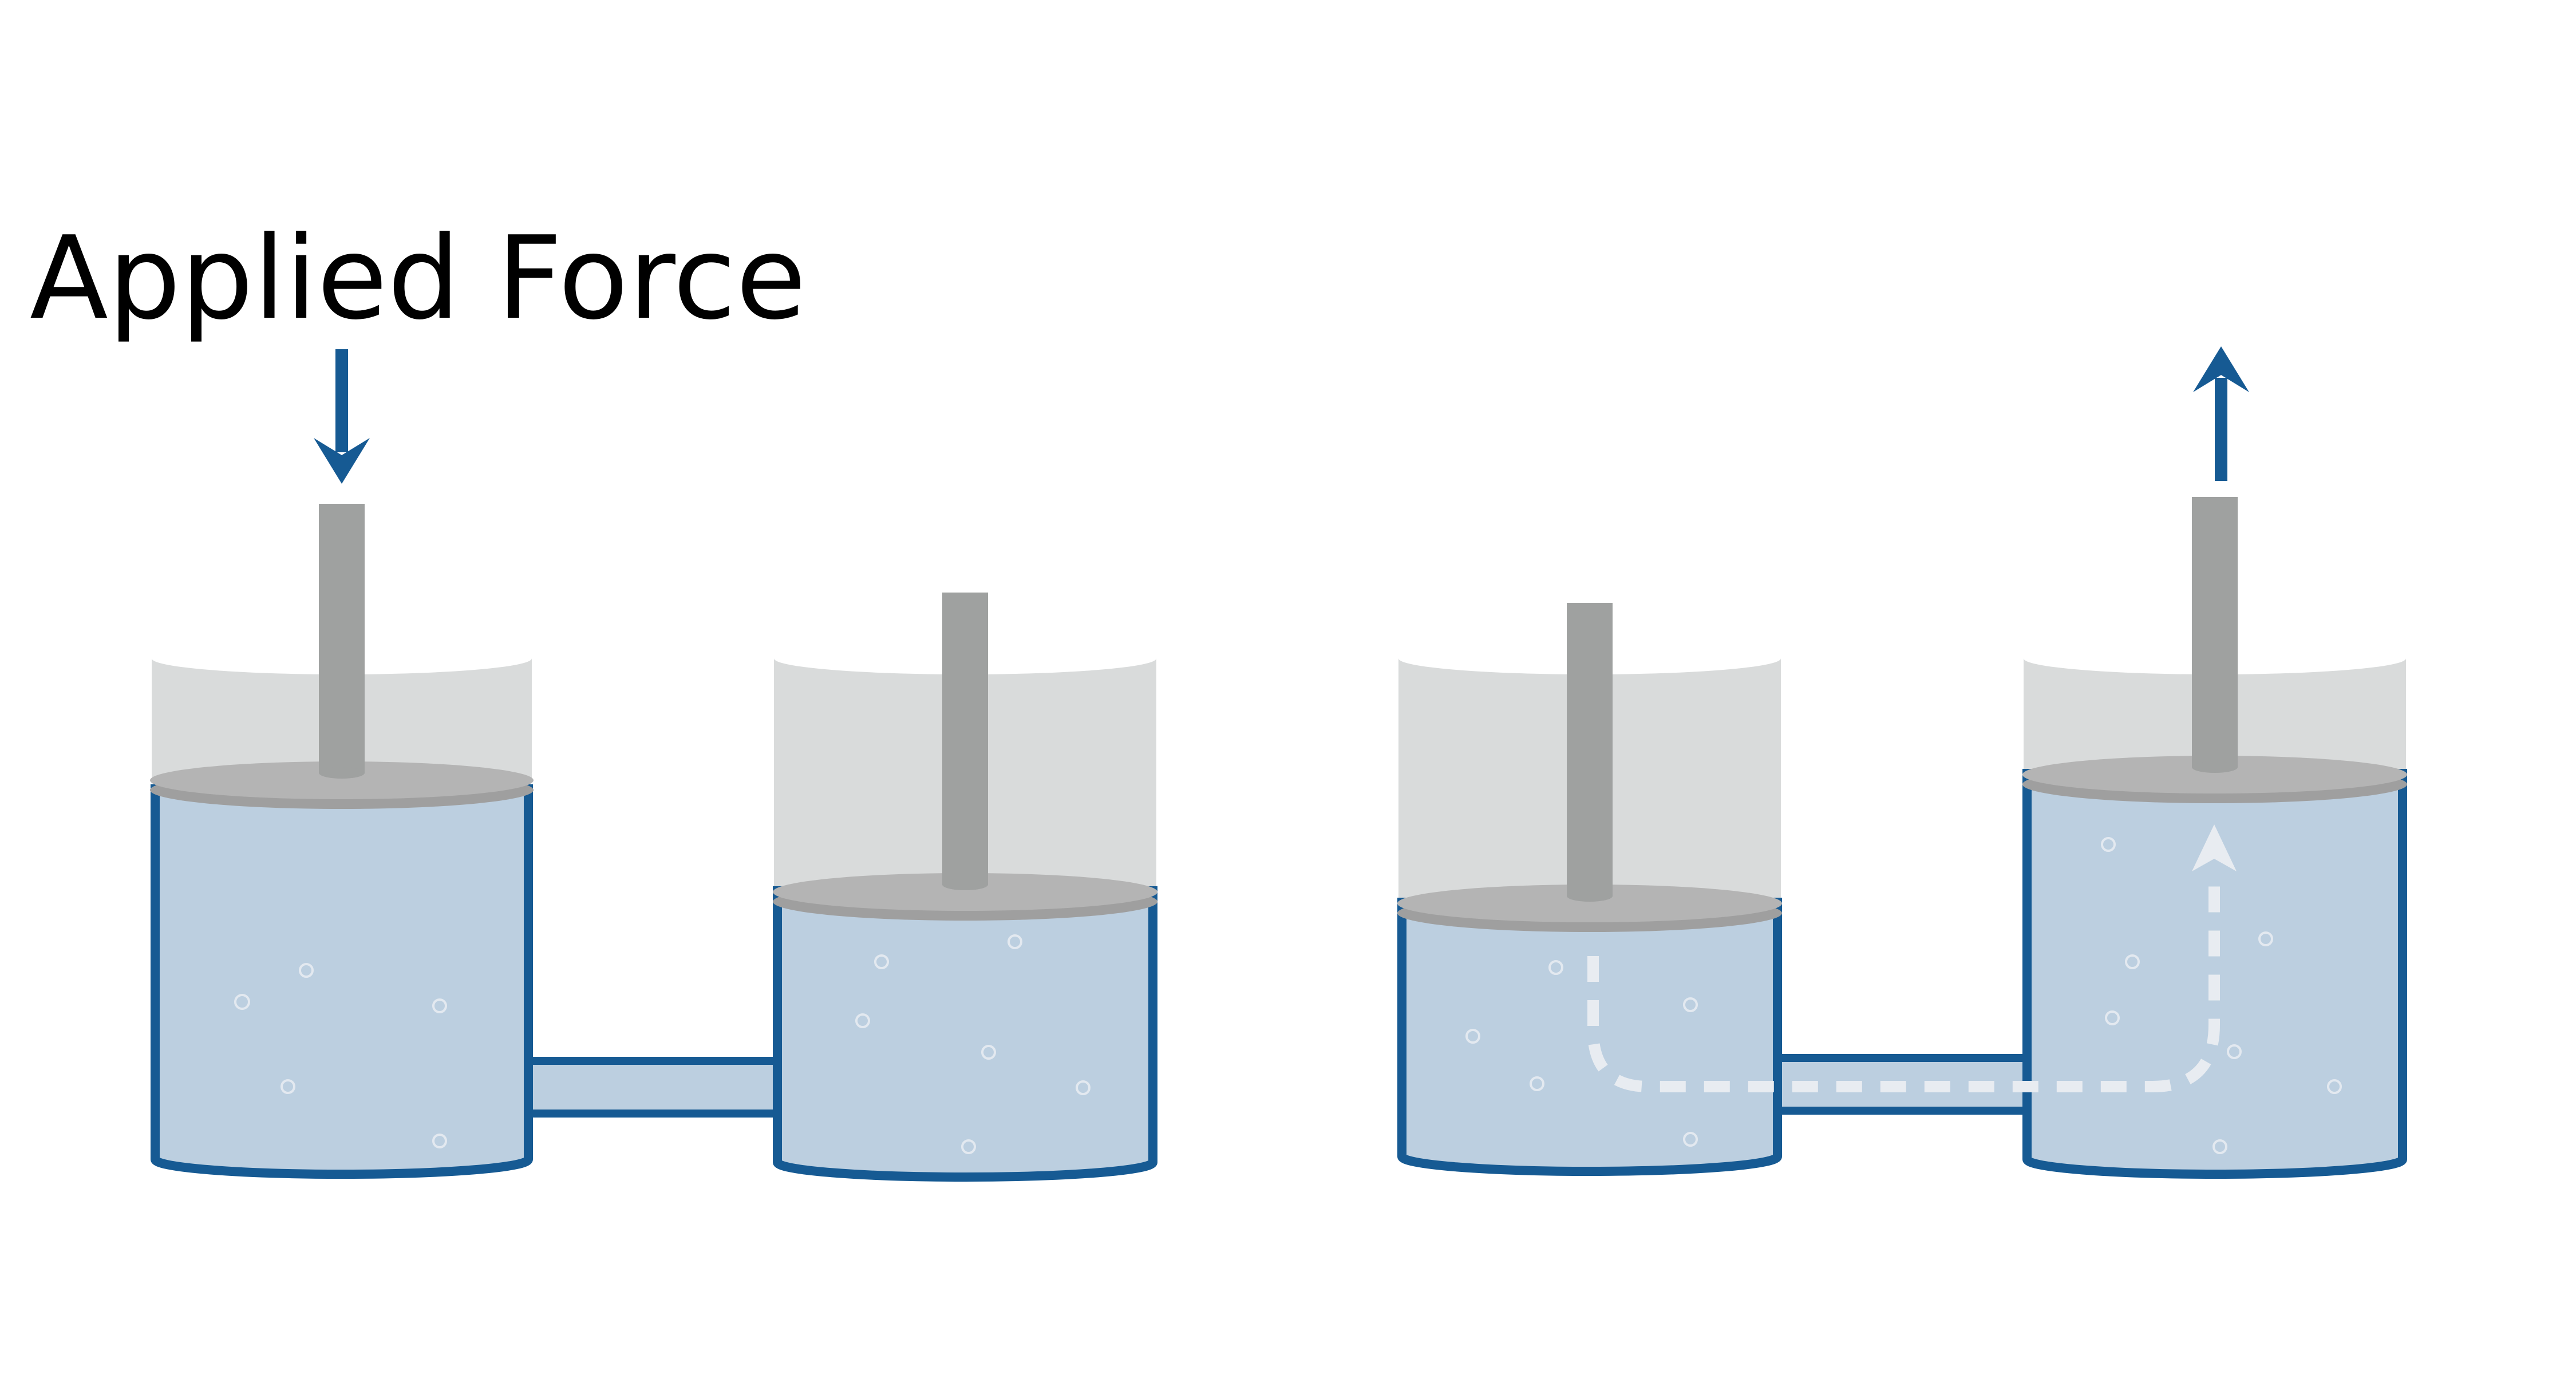 The height and width of the screenshot is (1374, 2576). I want to click on connecting-pipe, so click(653, 1087).